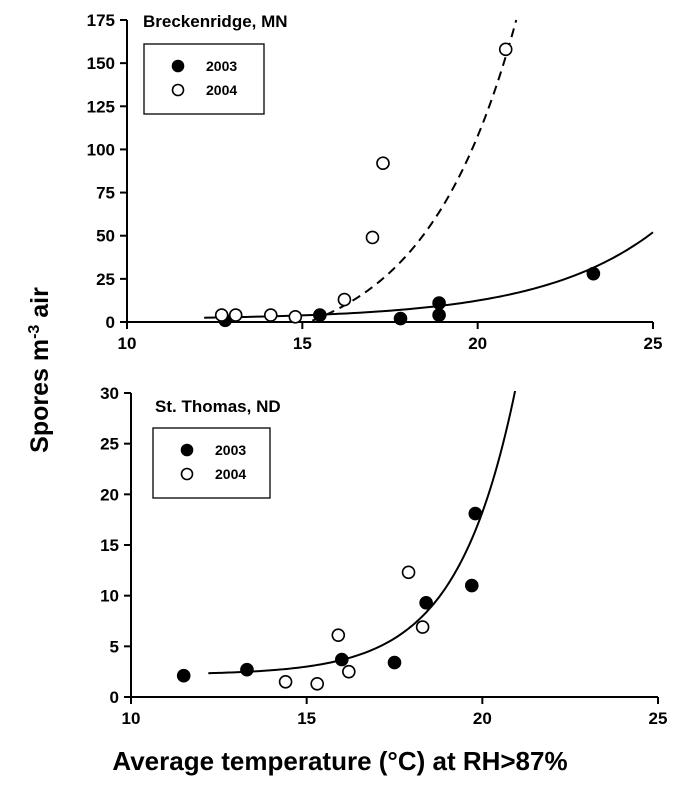 Image resolution: width=680 pixels, height=791 pixels. Describe the element at coordinates (429, 275) in the screenshot. I see `fit-curve-2003` at that location.